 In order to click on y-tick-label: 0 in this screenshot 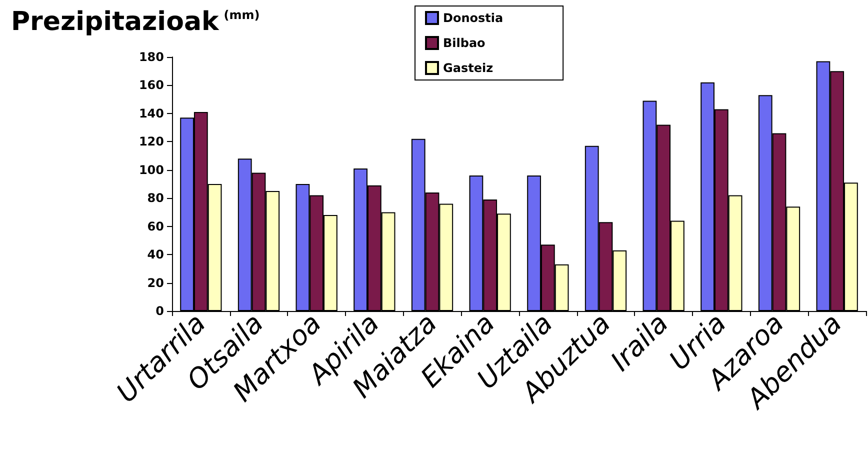, I will do `click(160, 311)`.